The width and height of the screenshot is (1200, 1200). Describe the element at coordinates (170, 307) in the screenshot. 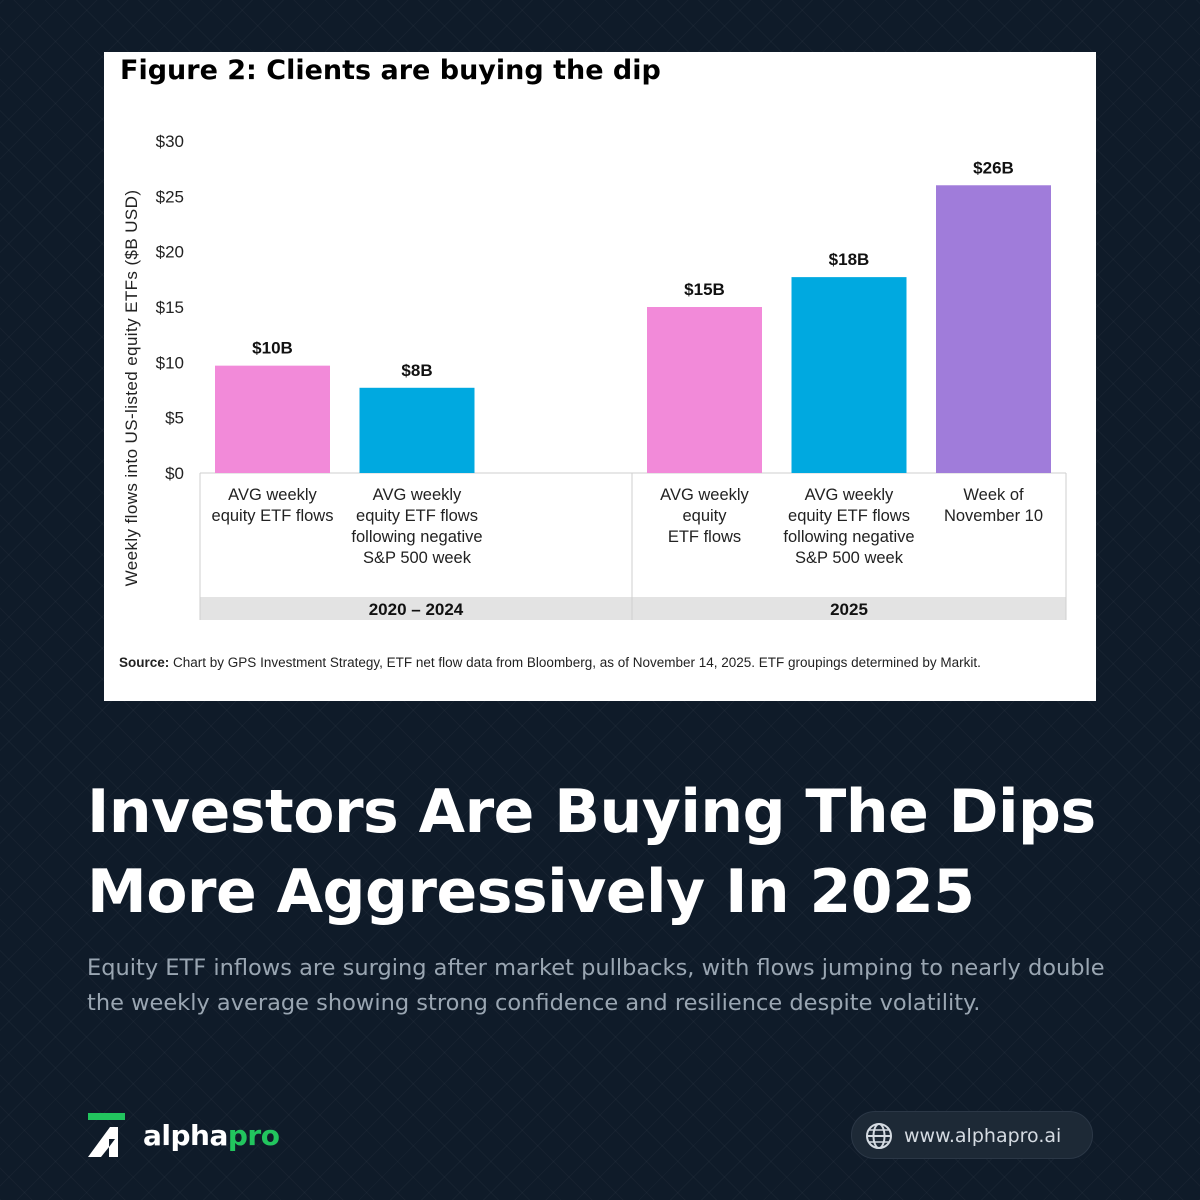

I see `y-tick-label: $15` at that location.